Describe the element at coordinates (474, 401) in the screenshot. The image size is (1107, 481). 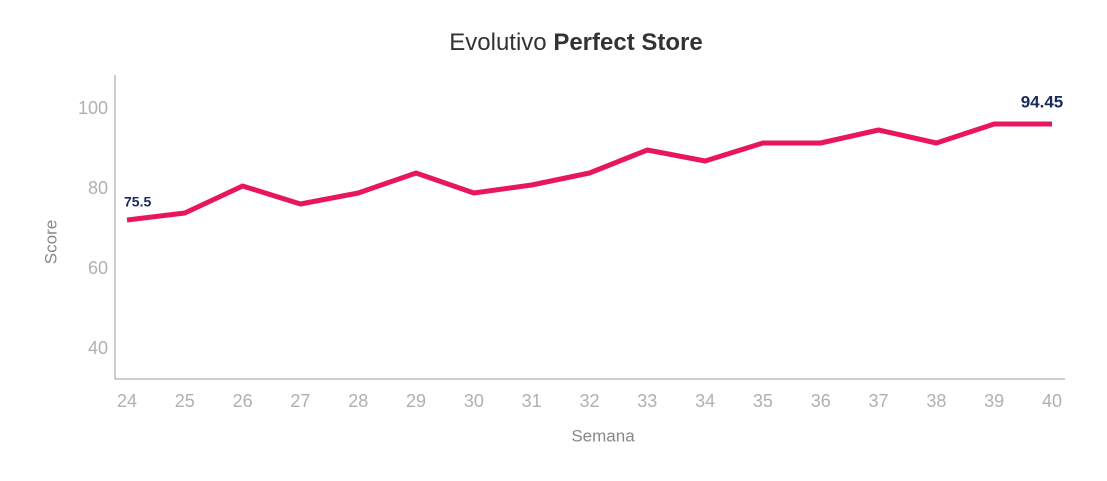
I see `x-tick-label: 30` at that location.